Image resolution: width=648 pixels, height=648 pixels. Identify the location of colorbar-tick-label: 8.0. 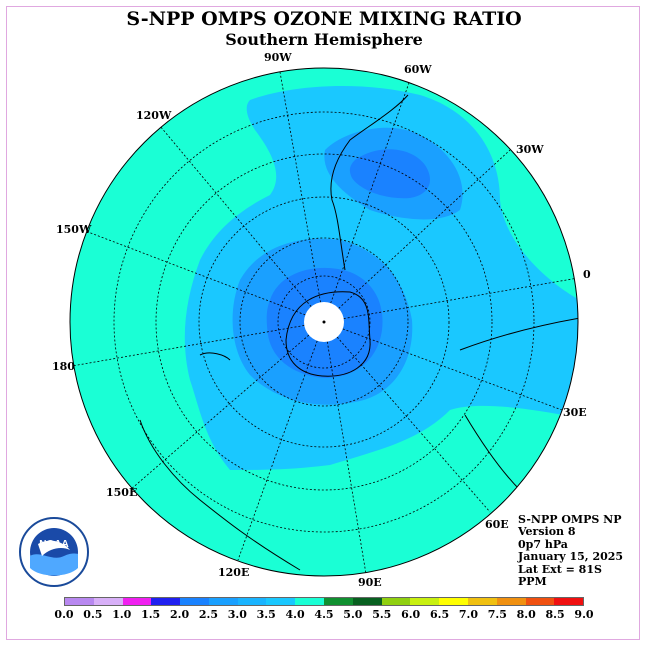
(526, 614).